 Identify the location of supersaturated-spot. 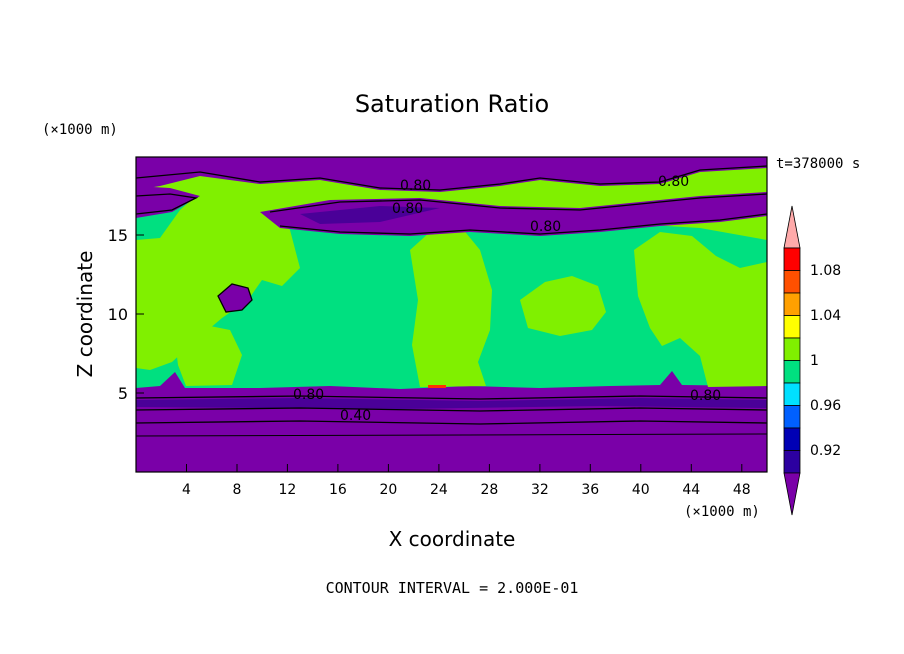
(437, 386).